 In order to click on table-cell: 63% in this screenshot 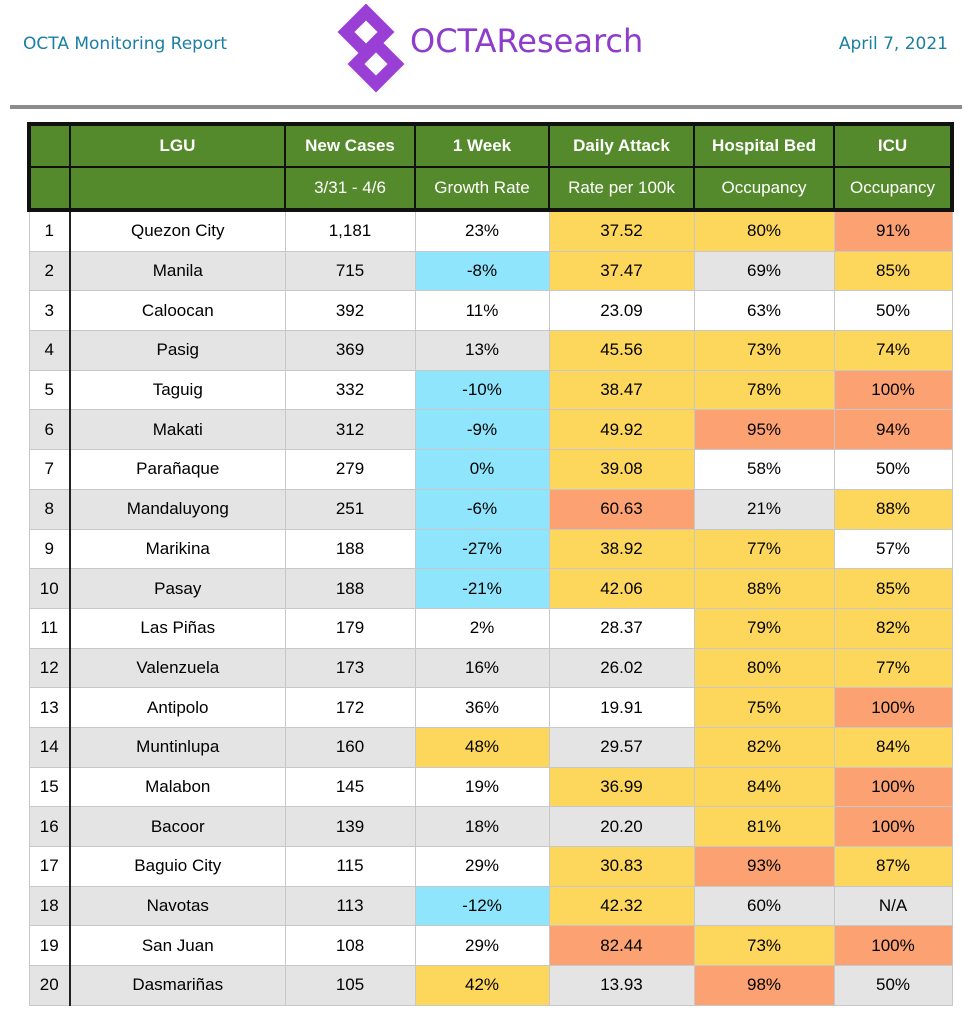, I will do `click(764, 311)`.